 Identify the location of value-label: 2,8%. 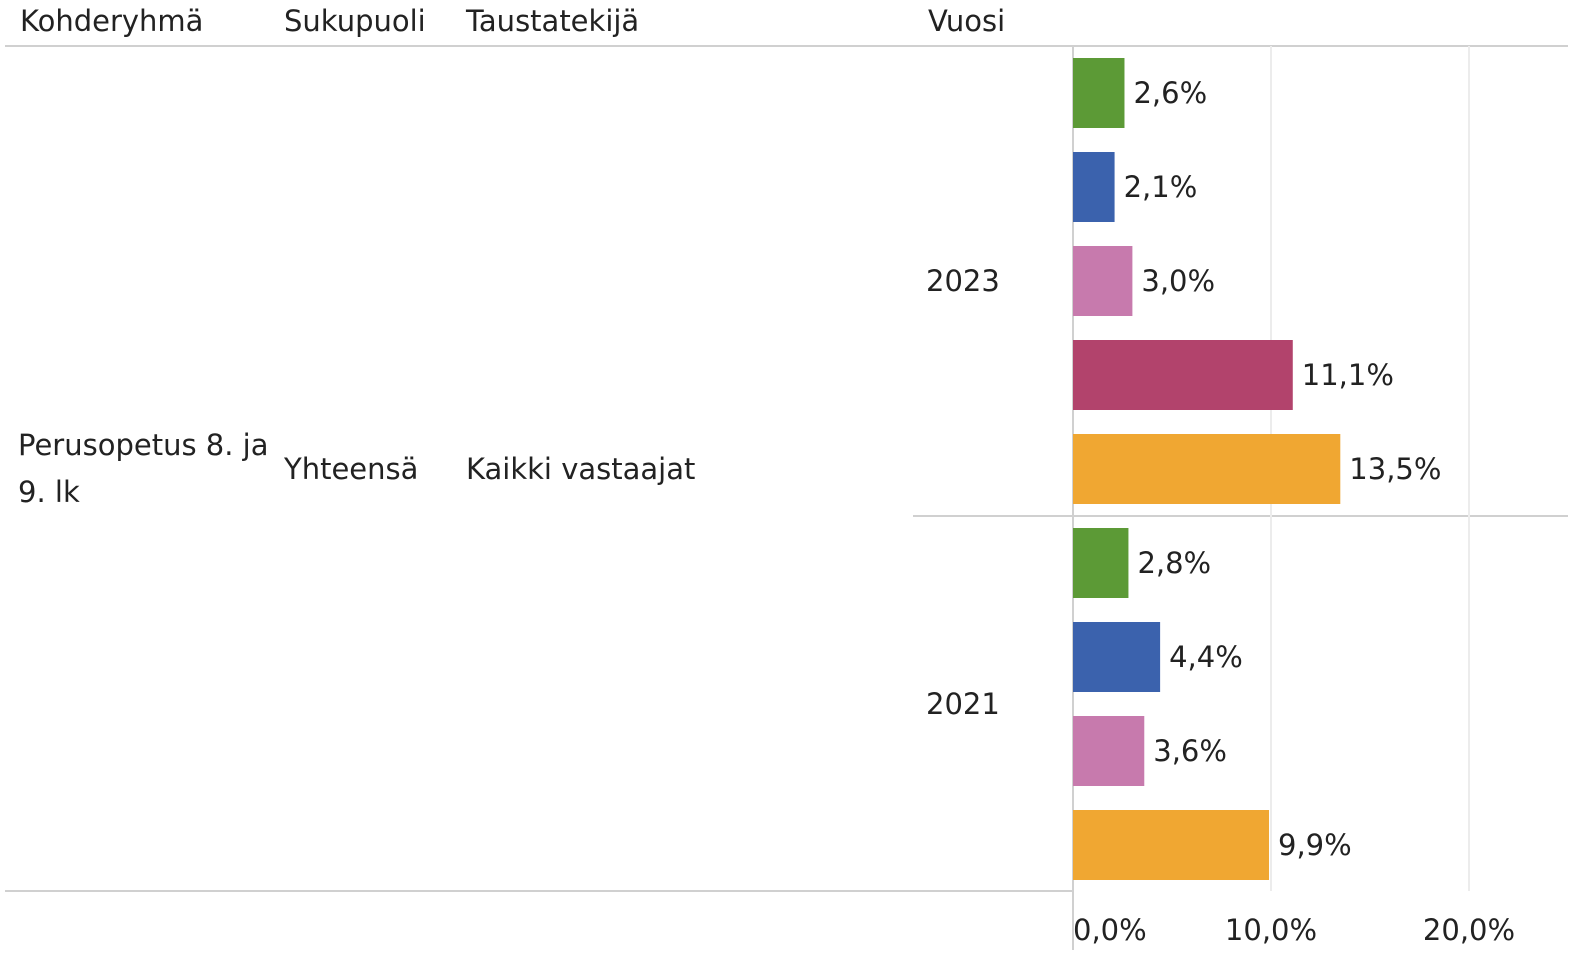
(1174, 563).